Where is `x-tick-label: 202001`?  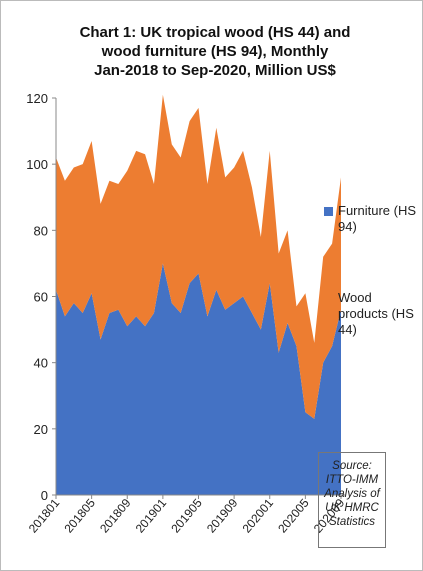
x-tick-label: 202001 is located at coordinates (258, 516).